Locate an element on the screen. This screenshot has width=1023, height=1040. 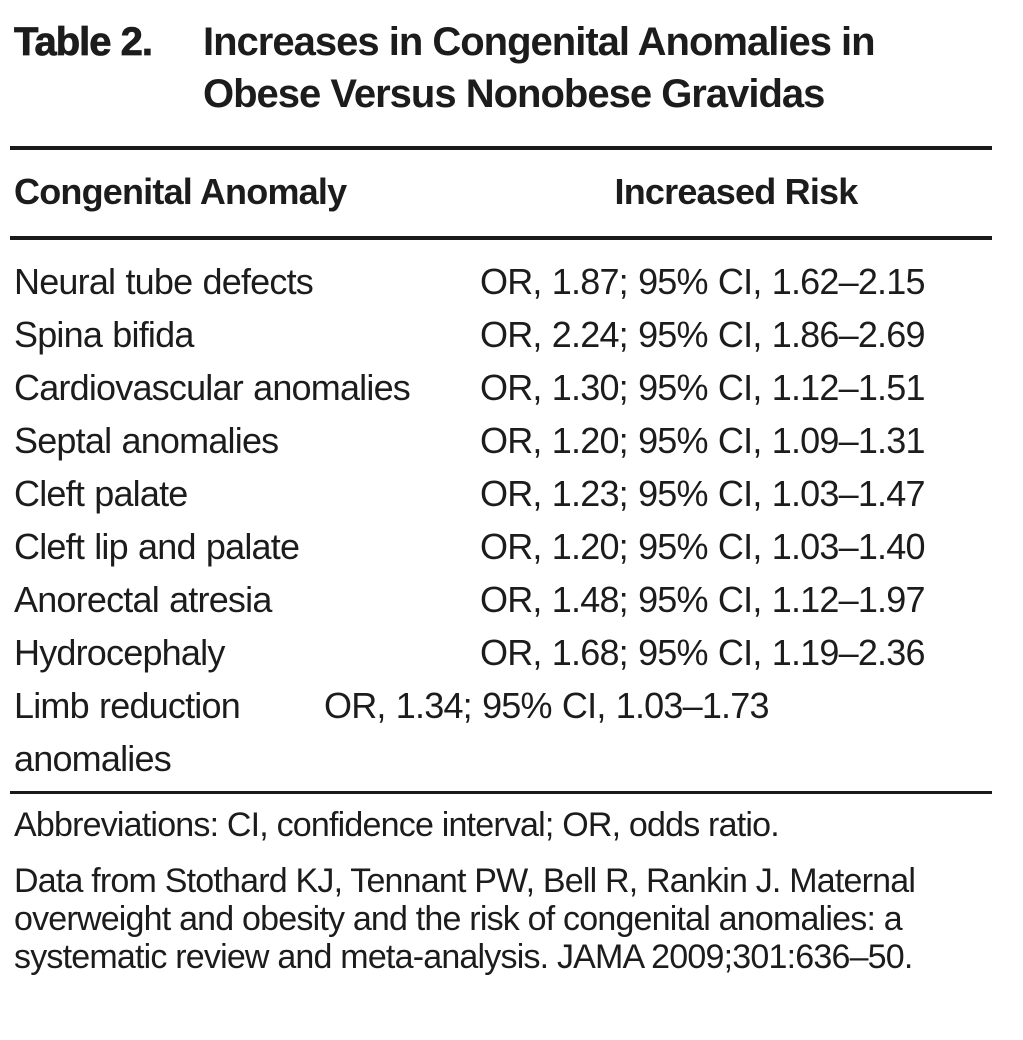
table-row: Spina bifida OR, 2.24; 95% CI, 1.86–2.69 is located at coordinates (503, 334).